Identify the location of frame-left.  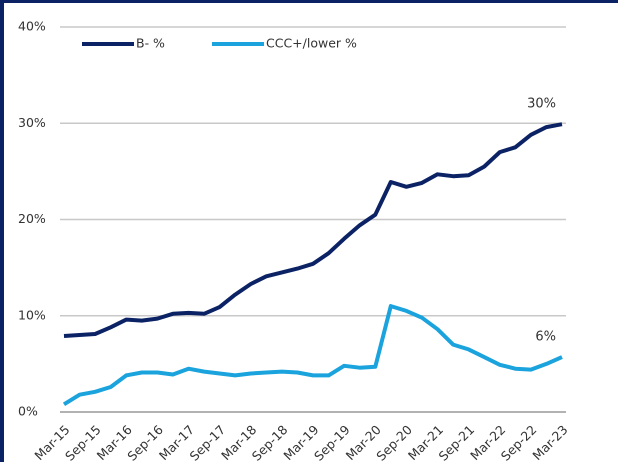
(2, 231).